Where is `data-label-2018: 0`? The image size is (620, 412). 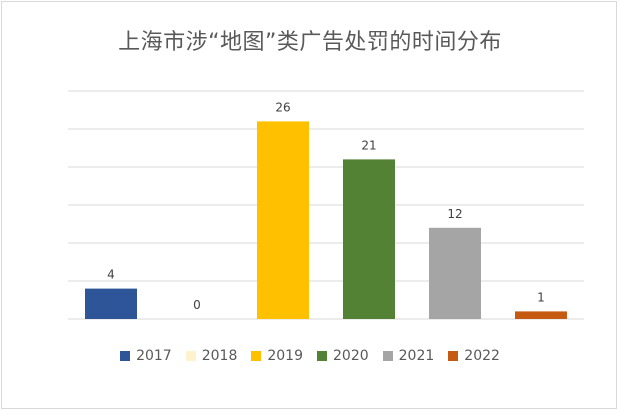
data-label-2018: 0 is located at coordinates (197, 305).